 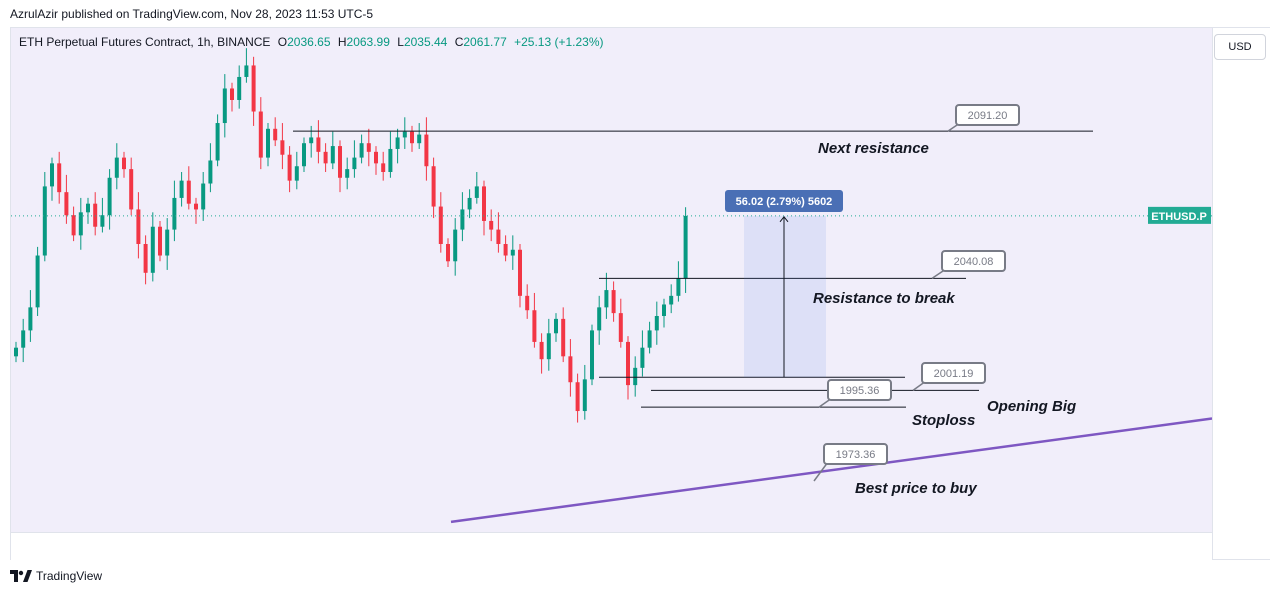 What do you see at coordinates (973, 261) in the screenshot?
I see `callout-resistance-break-box` at bounding box center [973, 261].